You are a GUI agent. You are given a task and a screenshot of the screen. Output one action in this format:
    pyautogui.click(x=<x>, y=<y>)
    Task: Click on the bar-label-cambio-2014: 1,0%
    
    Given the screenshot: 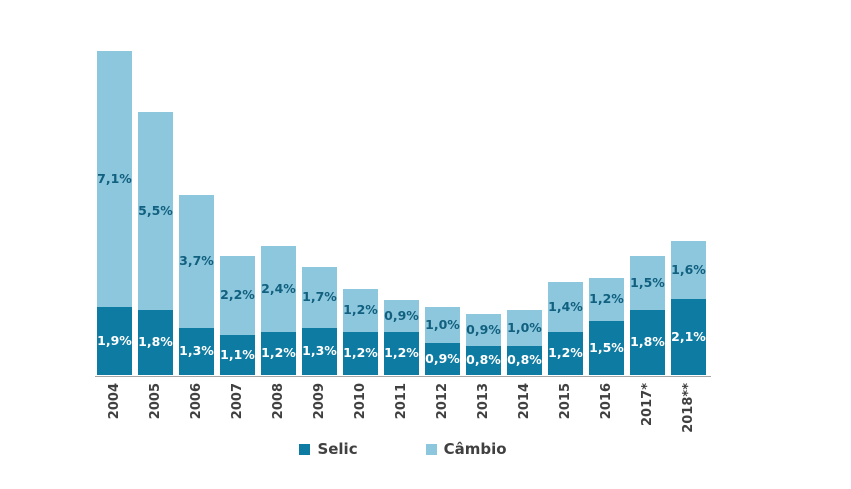 What is the action you would take?
    pyautogui.click(x=524, y=327)
    